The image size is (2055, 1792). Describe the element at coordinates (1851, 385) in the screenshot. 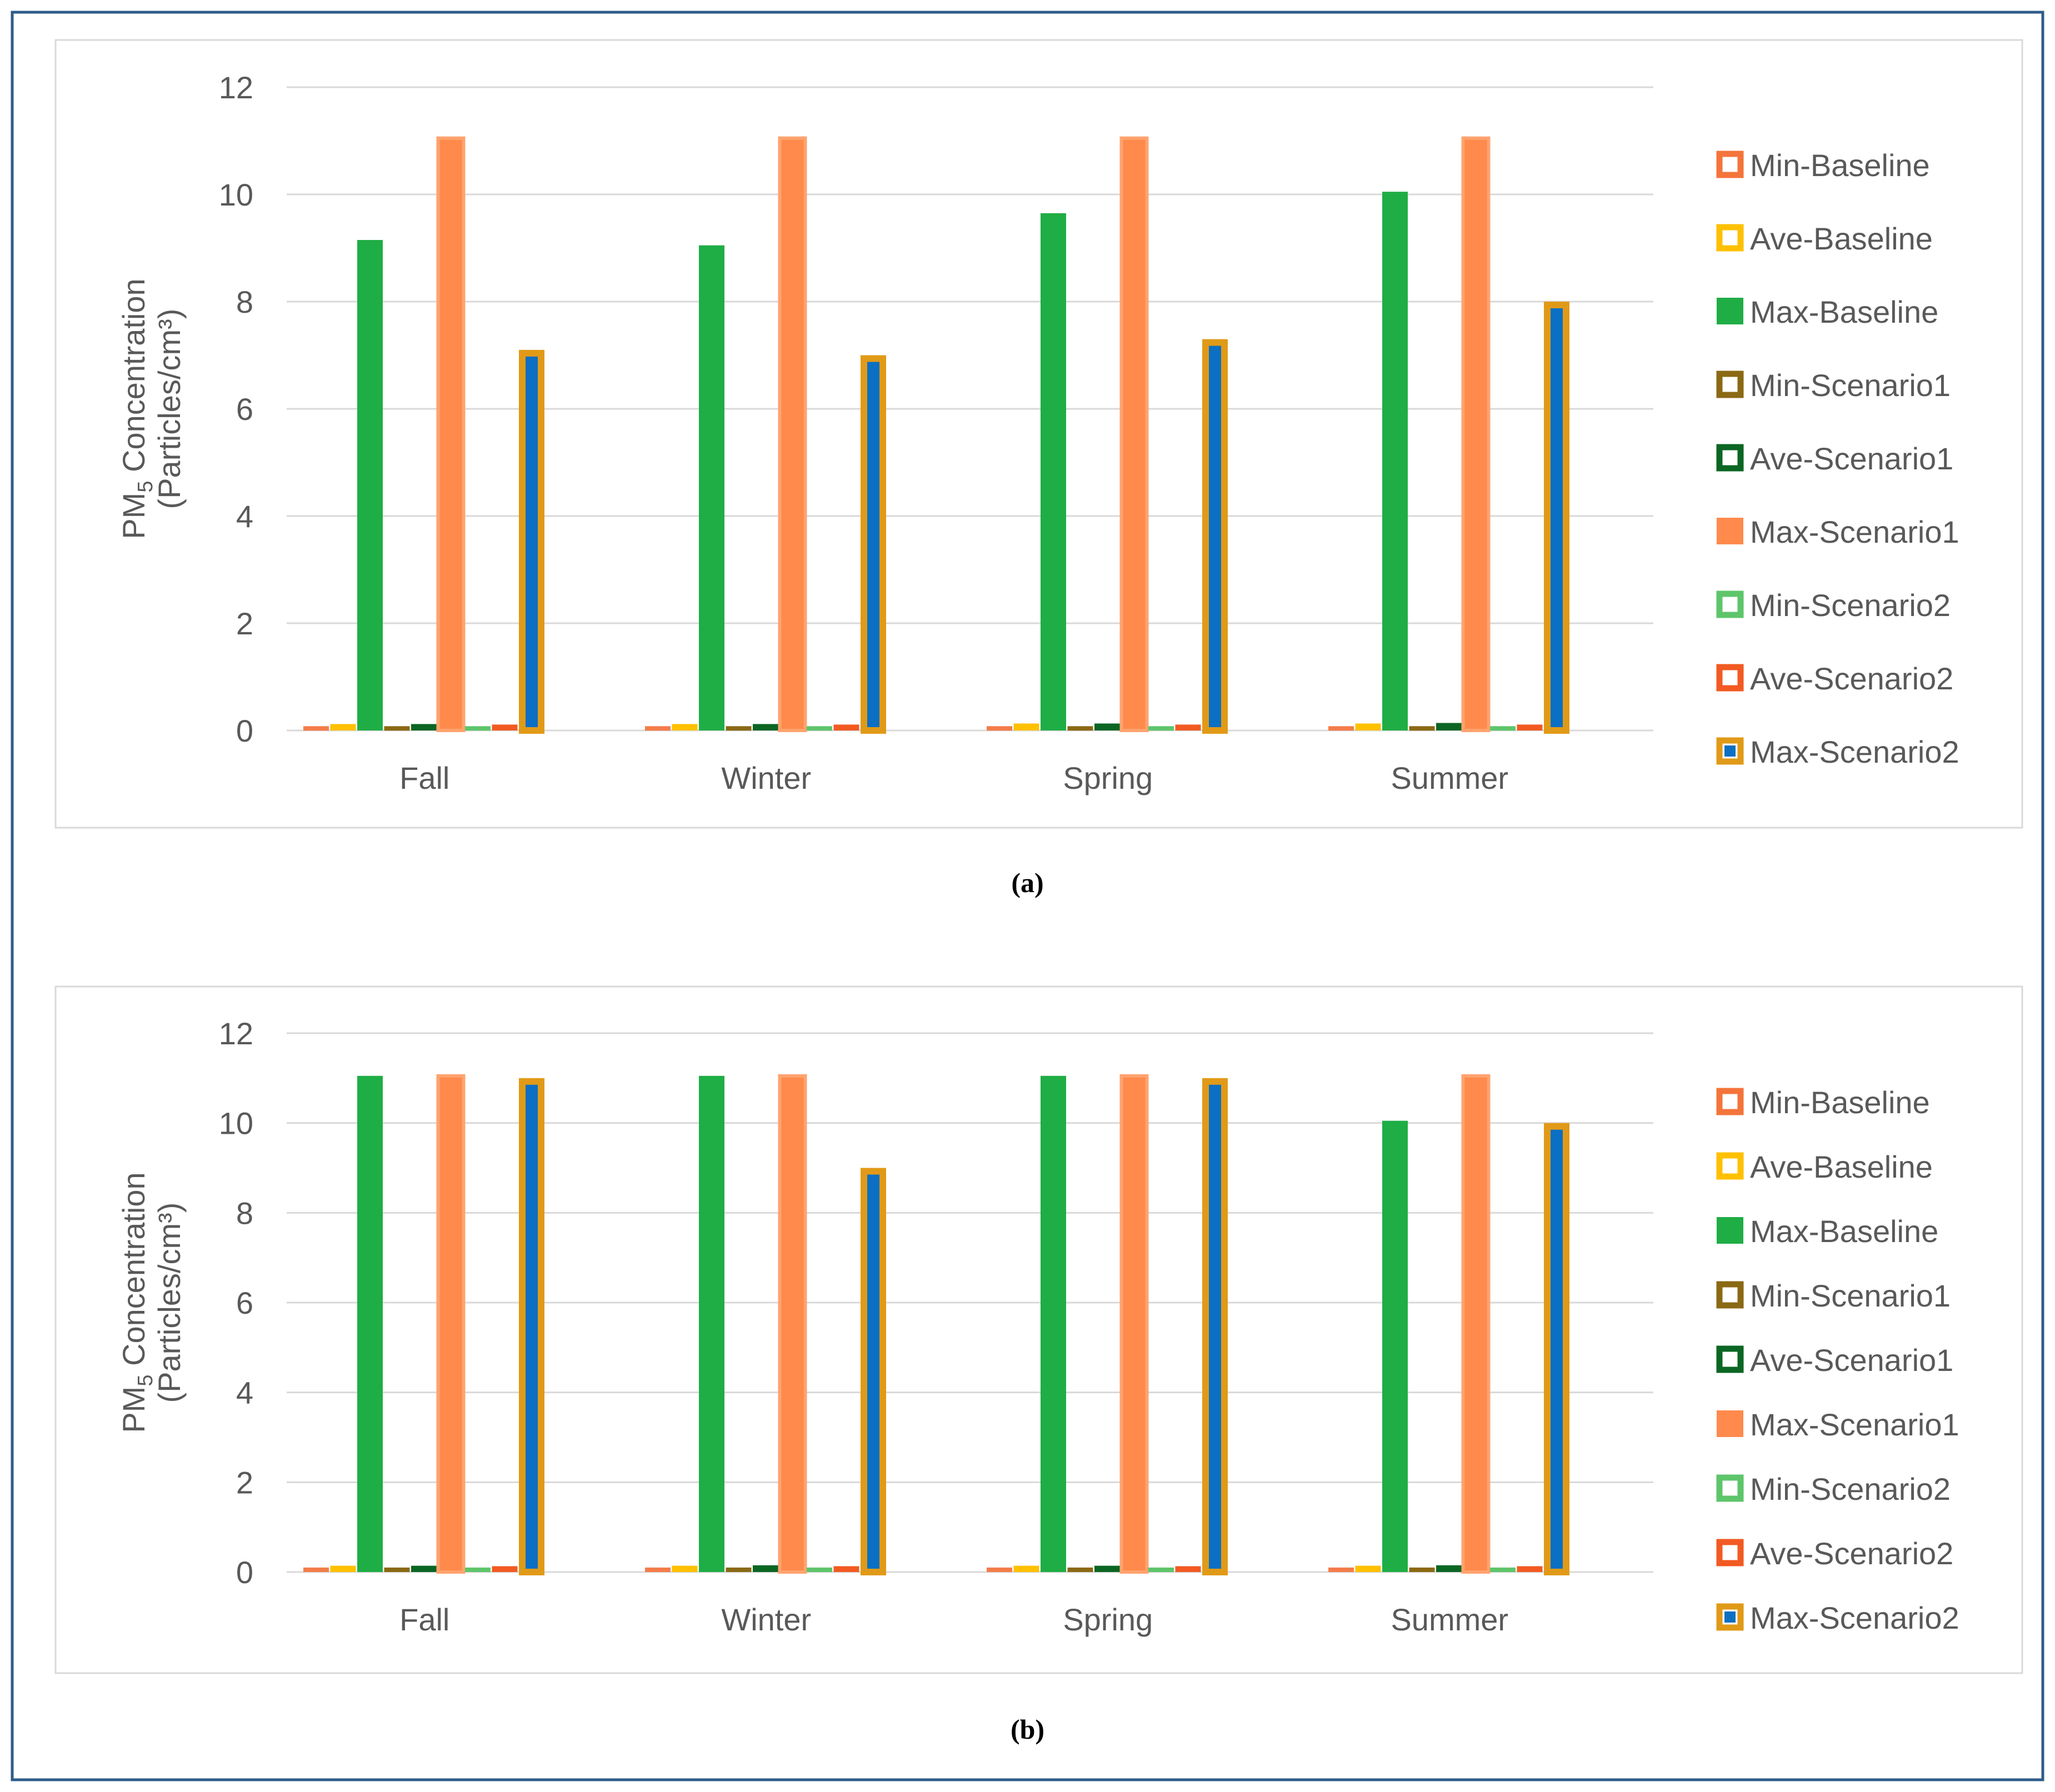

I see `legend-label-min-scenario1: Min-Scenario1` at that location.